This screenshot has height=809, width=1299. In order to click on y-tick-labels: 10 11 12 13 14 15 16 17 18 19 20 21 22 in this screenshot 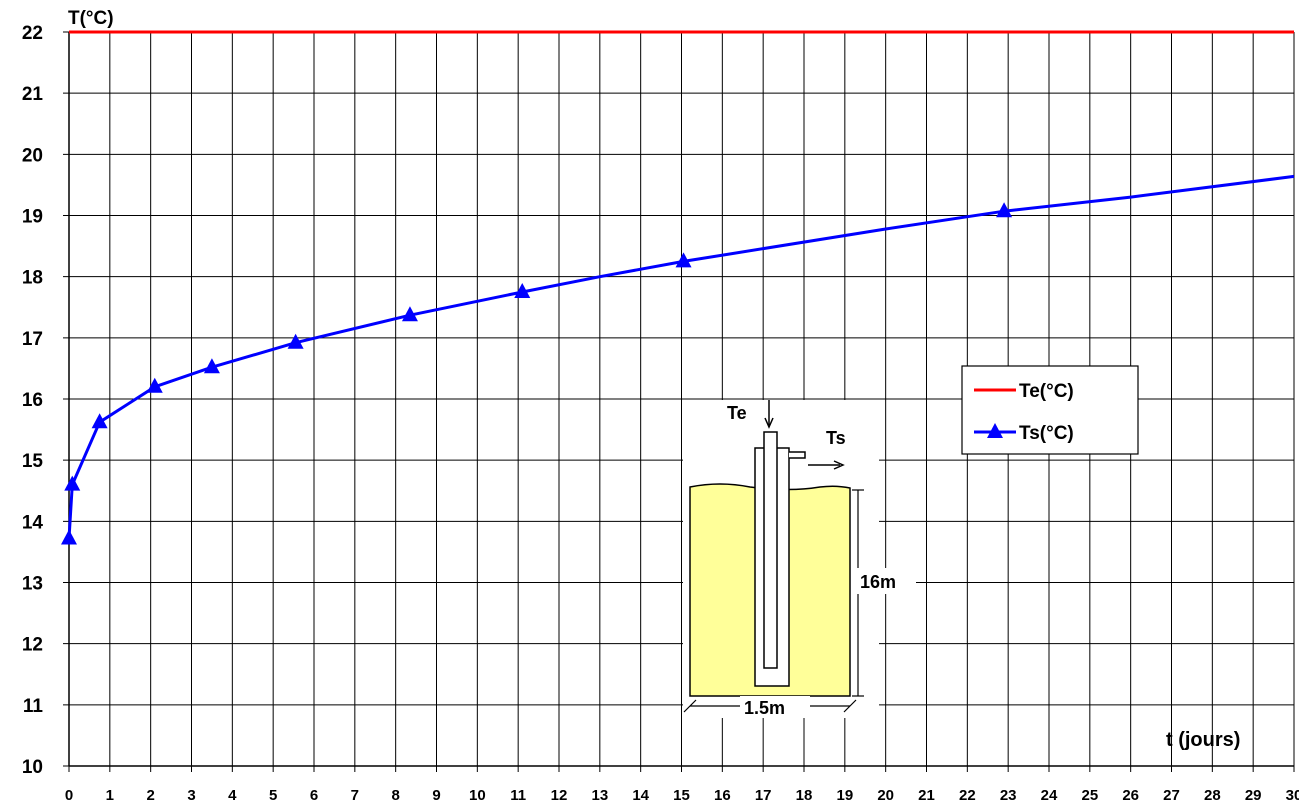, I will do `click(33, 400)`.